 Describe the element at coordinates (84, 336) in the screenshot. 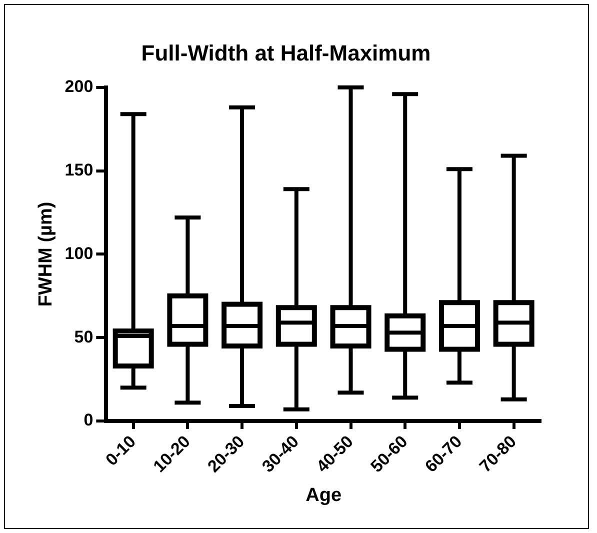

I see `y-tick-label: 50` at that location.